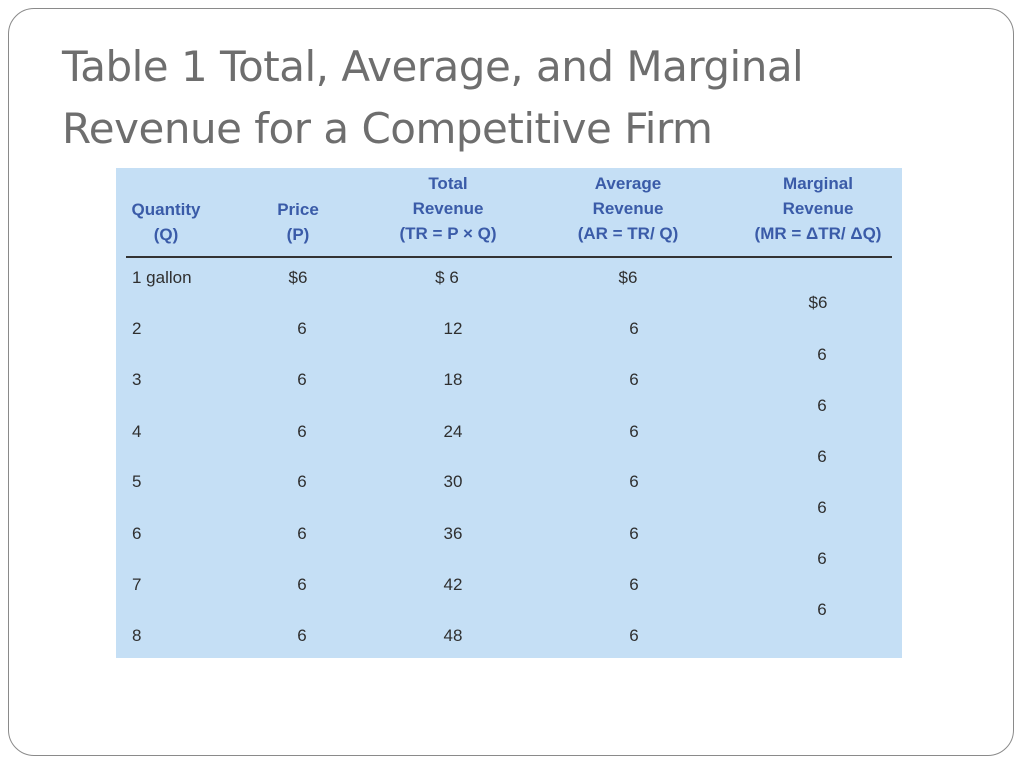 The width and height of the screenshot is (1024, 768). I want to click on cell-price-5: 6, so click(302, 481).